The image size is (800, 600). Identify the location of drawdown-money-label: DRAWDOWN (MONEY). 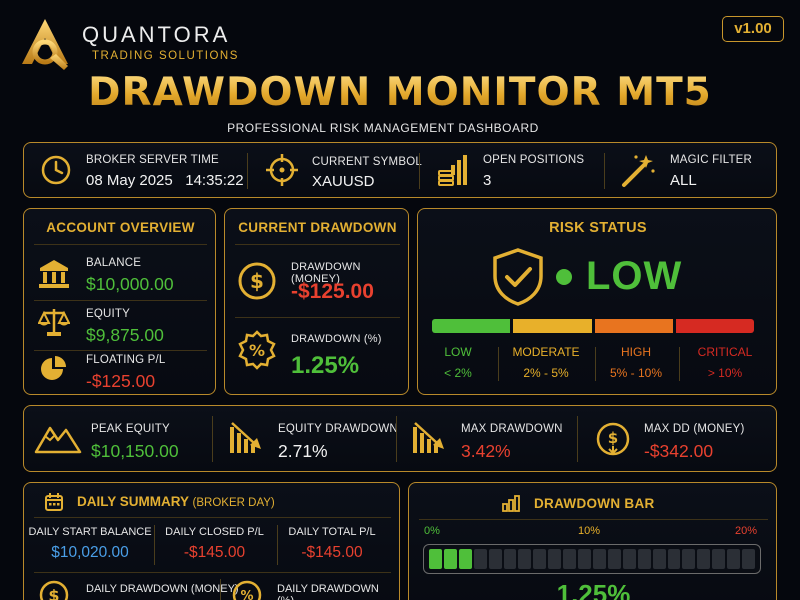
(326, 273).